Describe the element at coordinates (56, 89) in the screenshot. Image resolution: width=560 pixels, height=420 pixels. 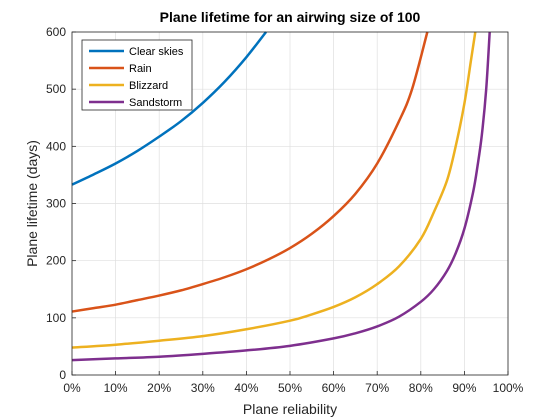
I see `y-tick-label: 500` at that location.